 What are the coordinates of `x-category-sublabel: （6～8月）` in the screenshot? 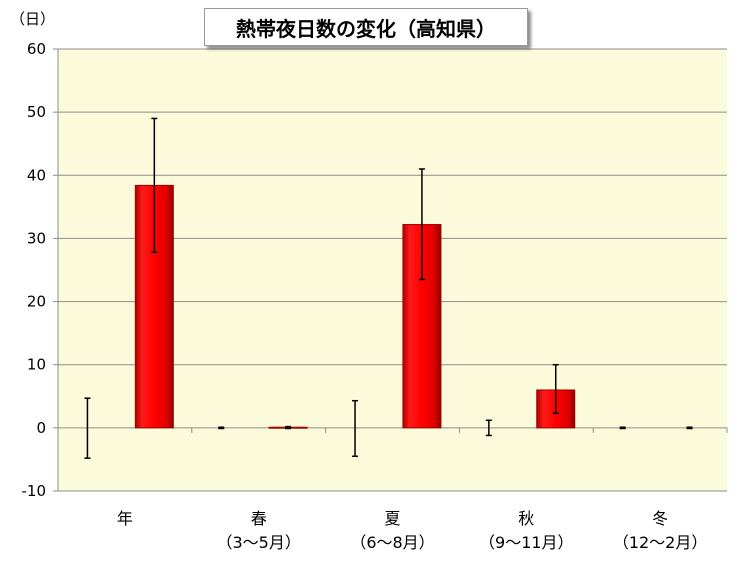 It's located at (392, 542).